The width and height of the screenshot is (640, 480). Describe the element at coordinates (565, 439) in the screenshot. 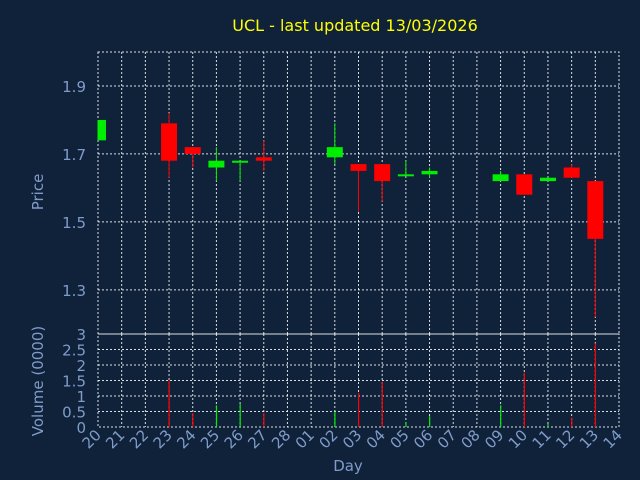

I see `x-tick-label: 12` at that location.